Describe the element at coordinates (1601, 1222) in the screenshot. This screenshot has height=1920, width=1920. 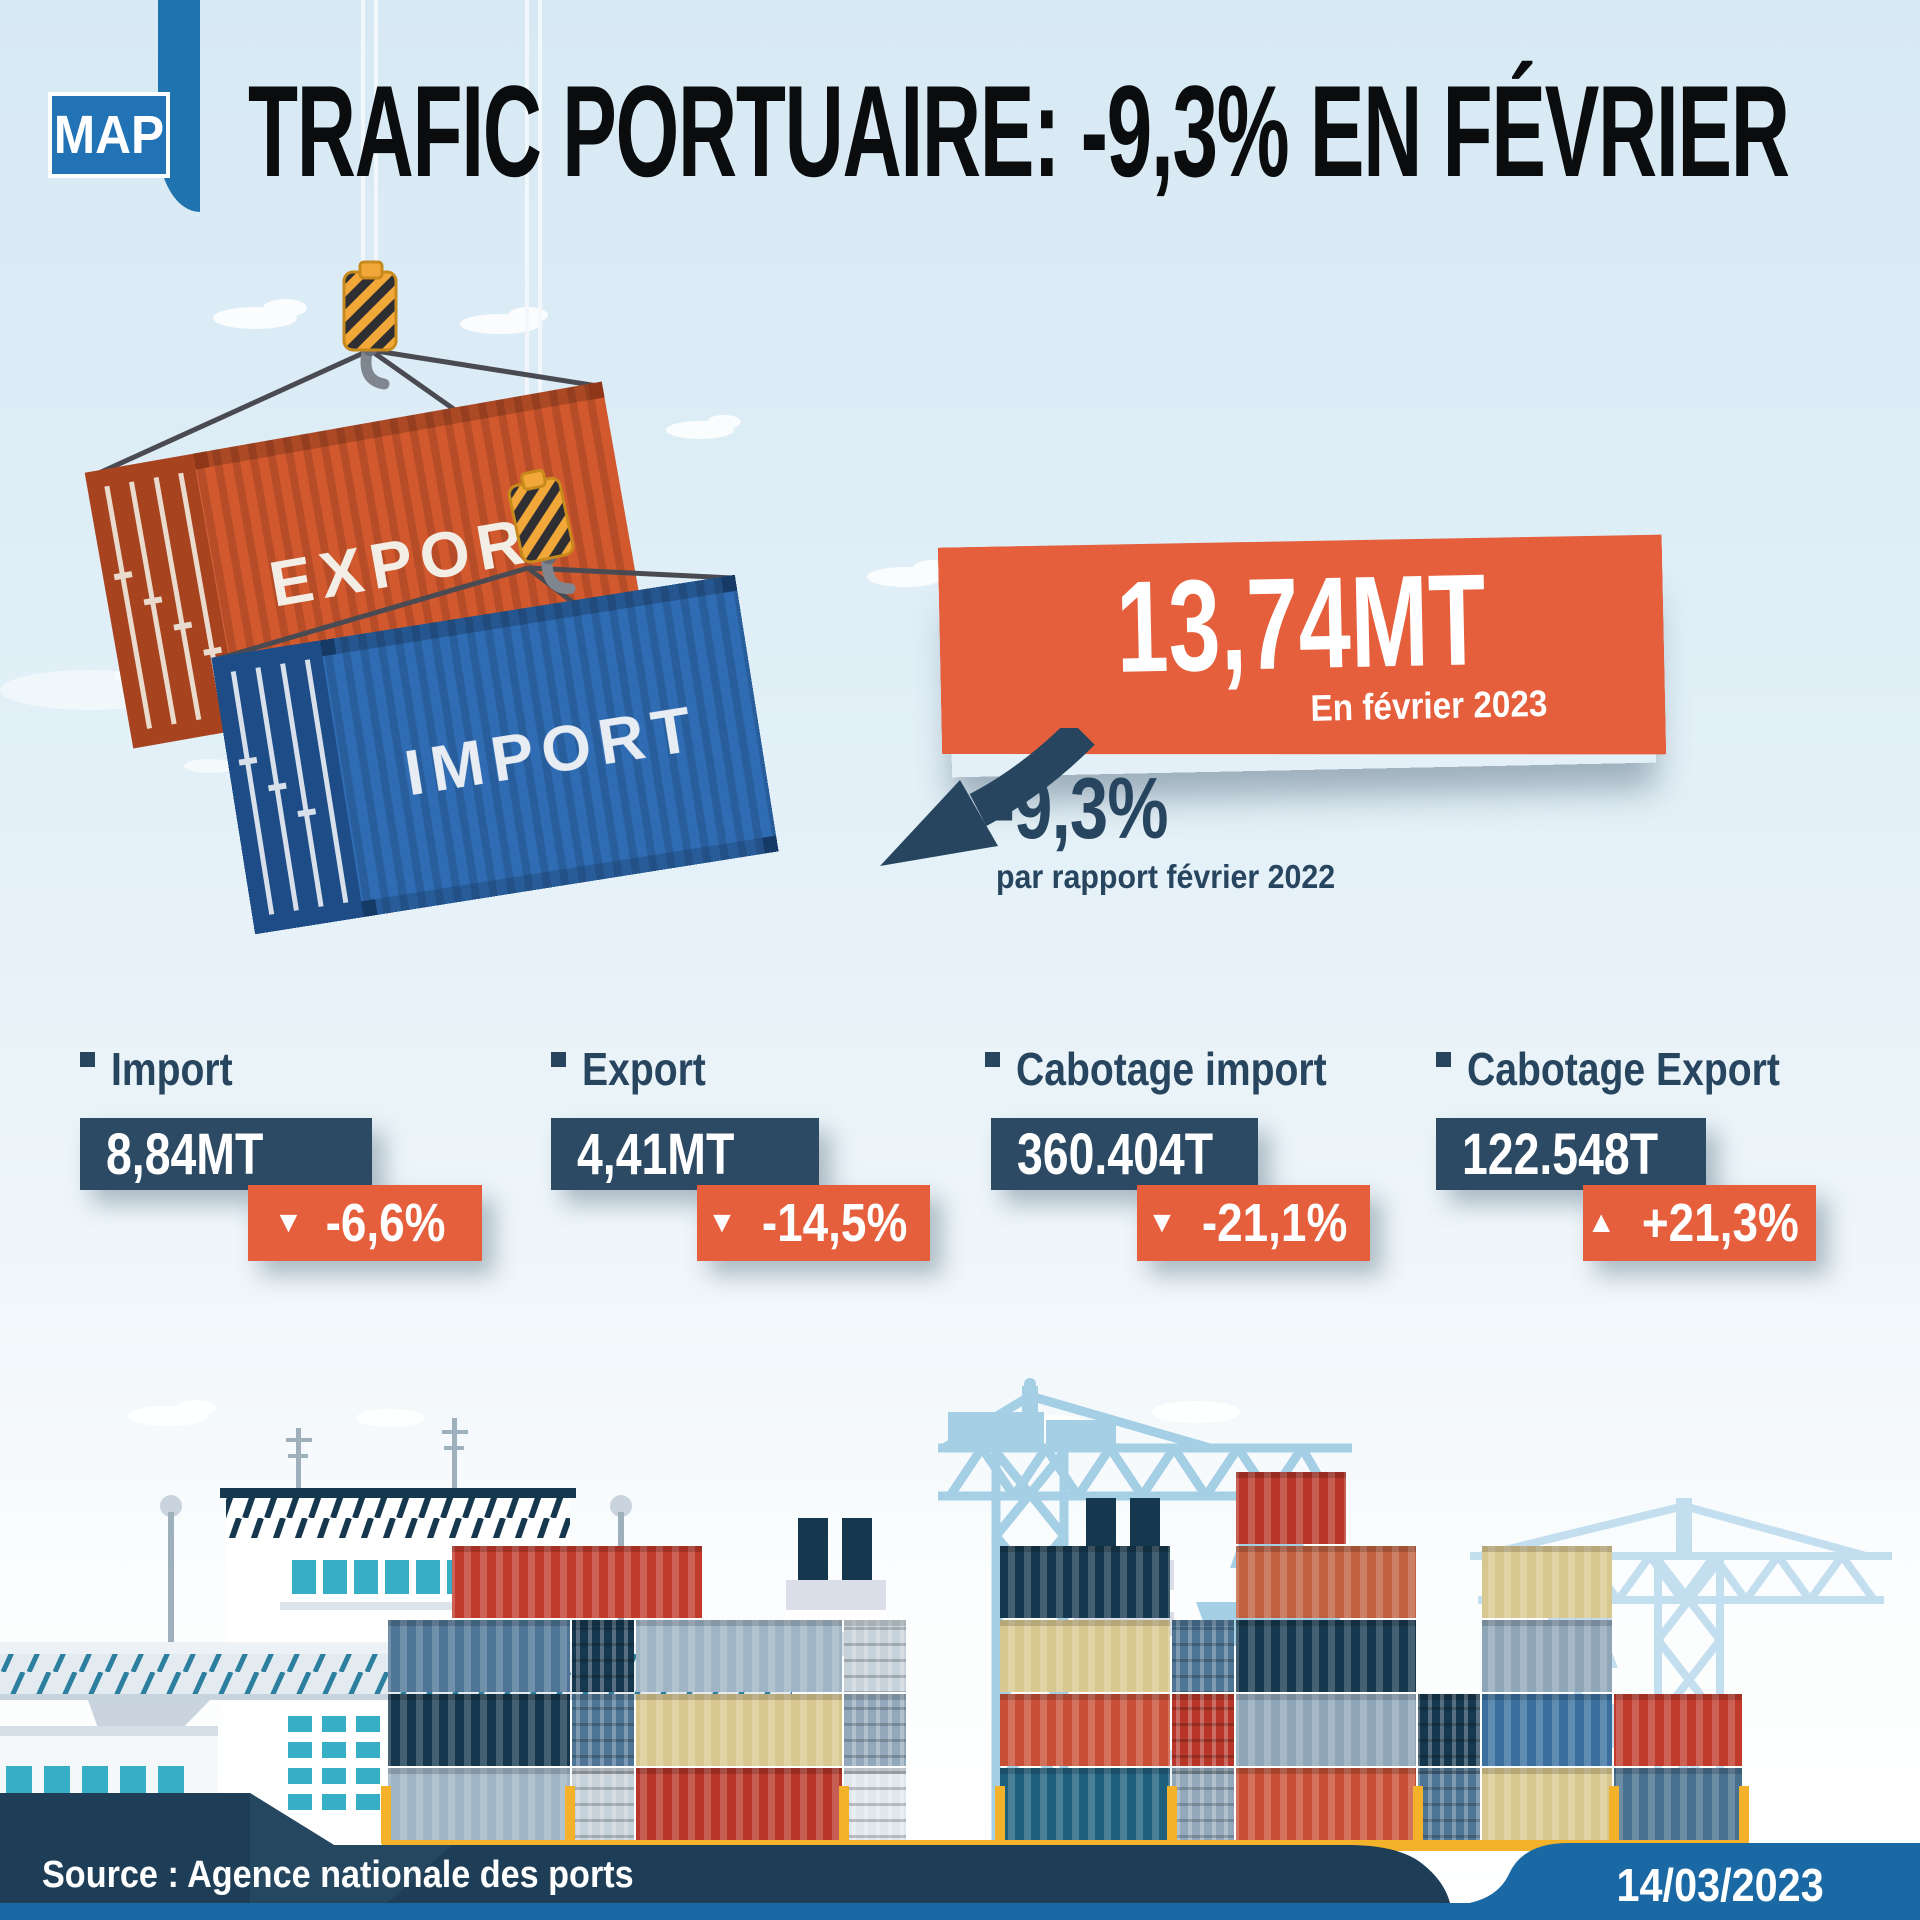
I see `up-triangle-icon: ▲` at that location.